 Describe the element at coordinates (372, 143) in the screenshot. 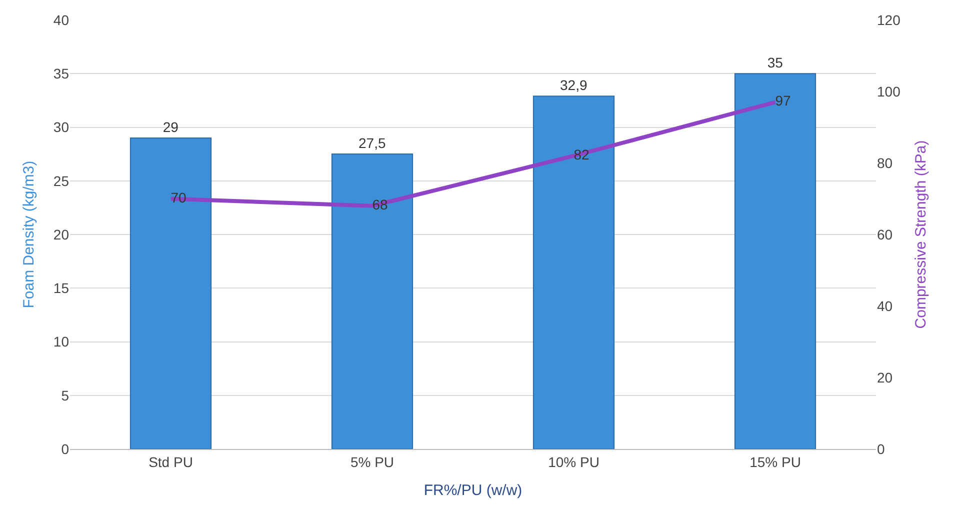

I see `data-label: 27,5` at that location.